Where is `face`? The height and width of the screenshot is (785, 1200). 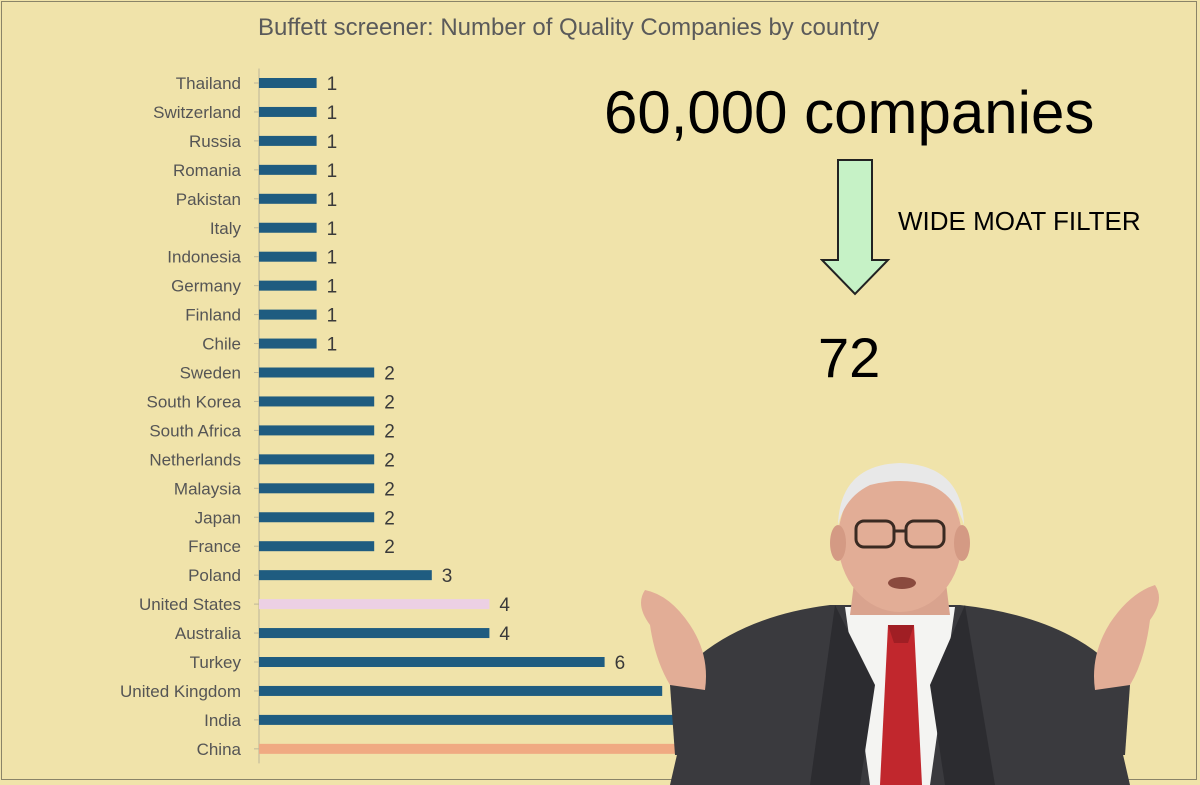 face is located at coordinates (900, 540).